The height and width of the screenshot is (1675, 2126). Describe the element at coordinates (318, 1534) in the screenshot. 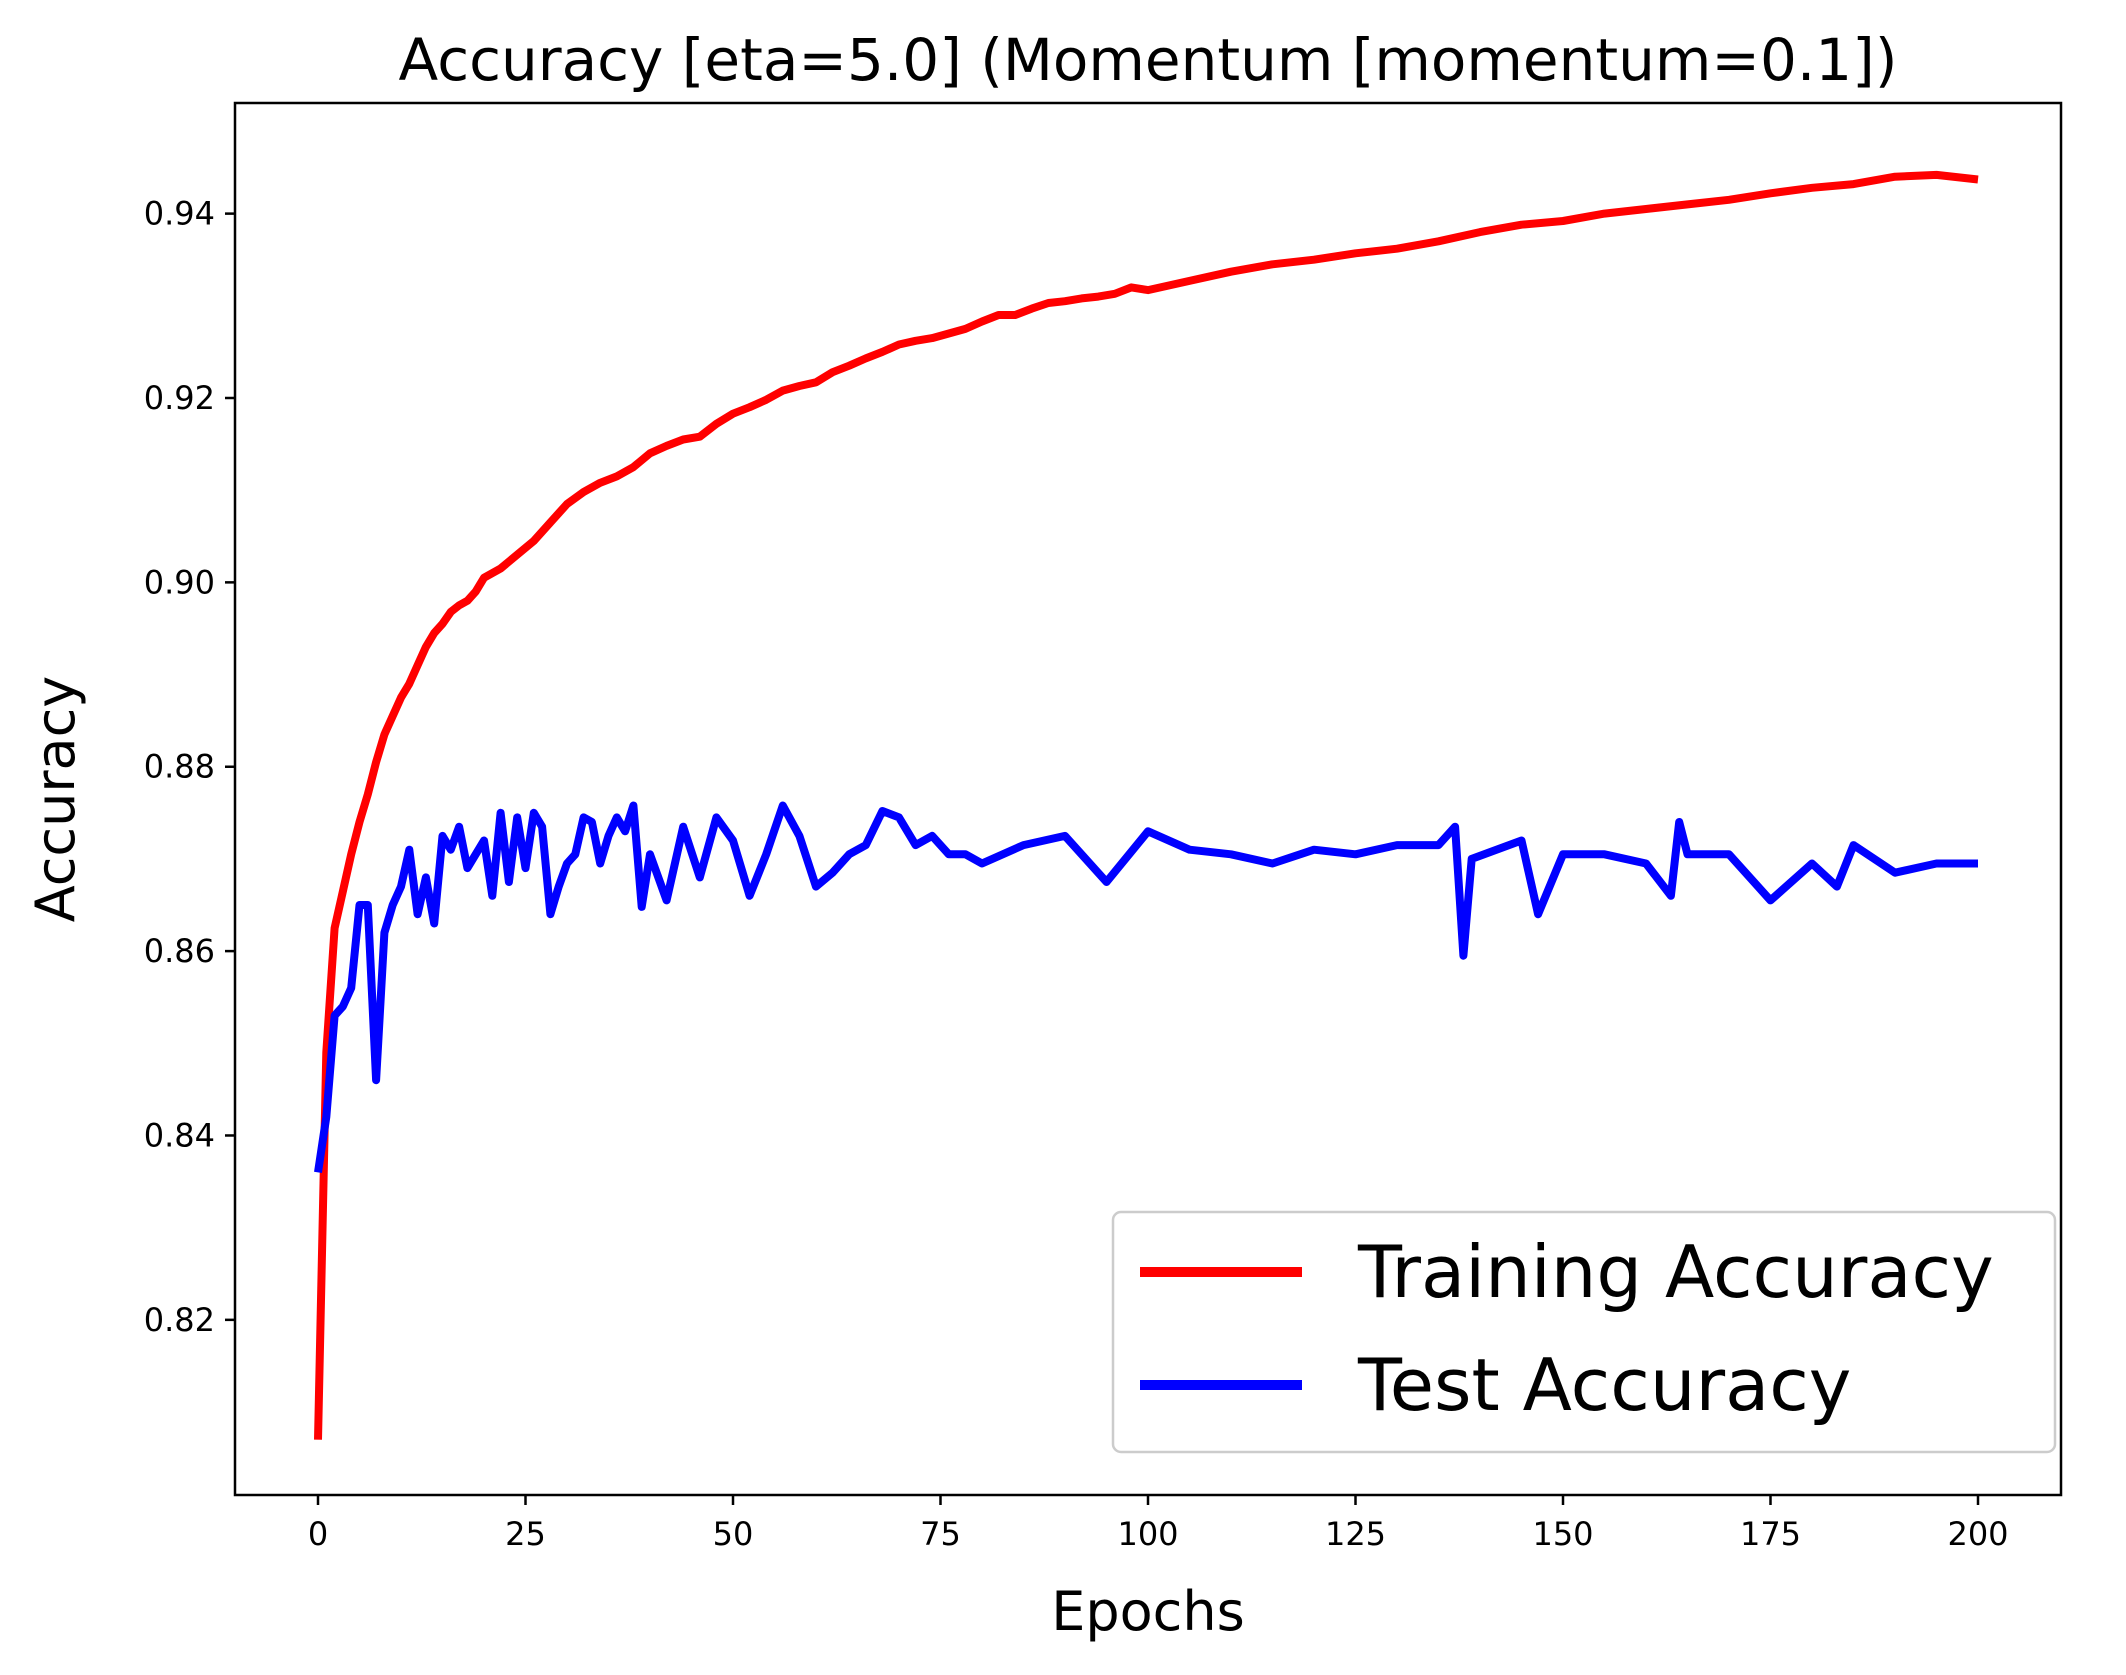

I see `x-tick-label: 0` at that location.